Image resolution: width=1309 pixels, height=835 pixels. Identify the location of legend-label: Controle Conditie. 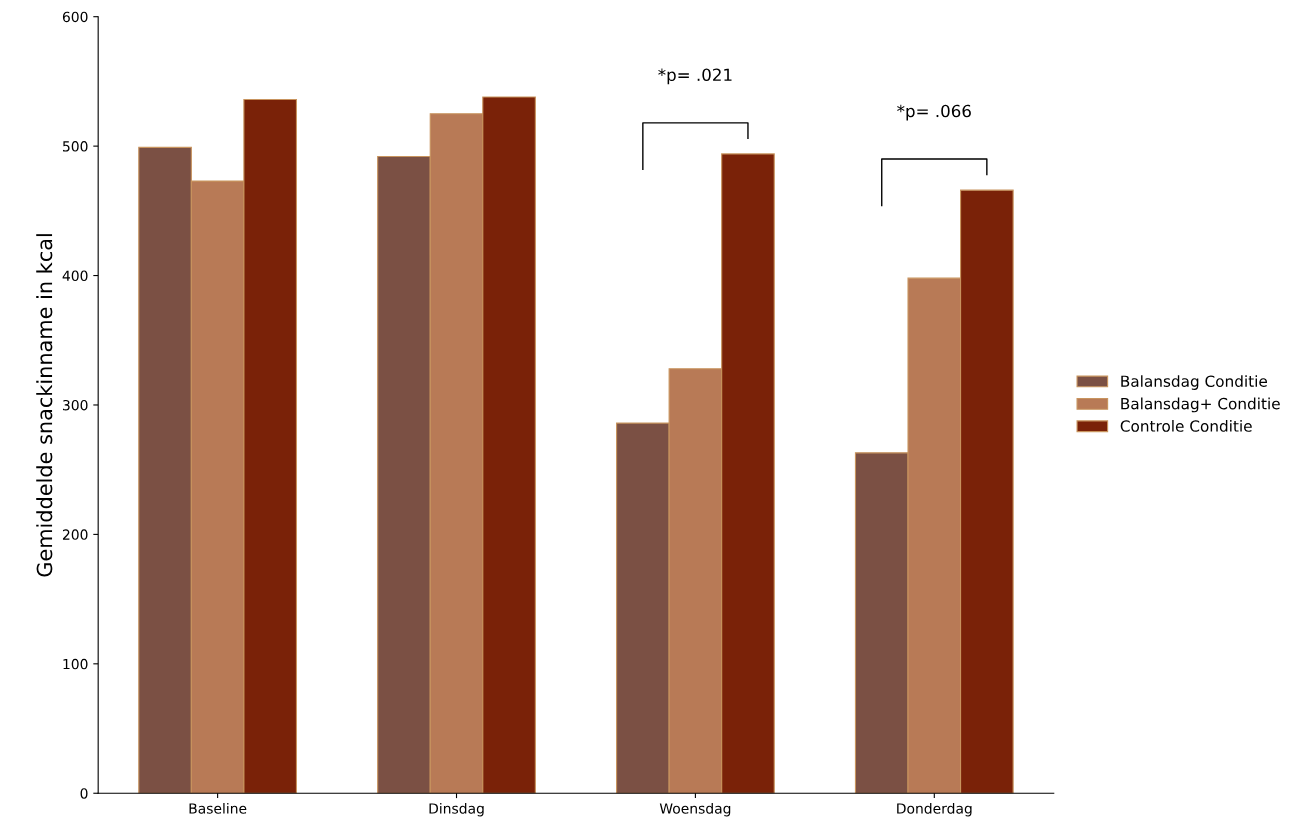
(1186, 426).